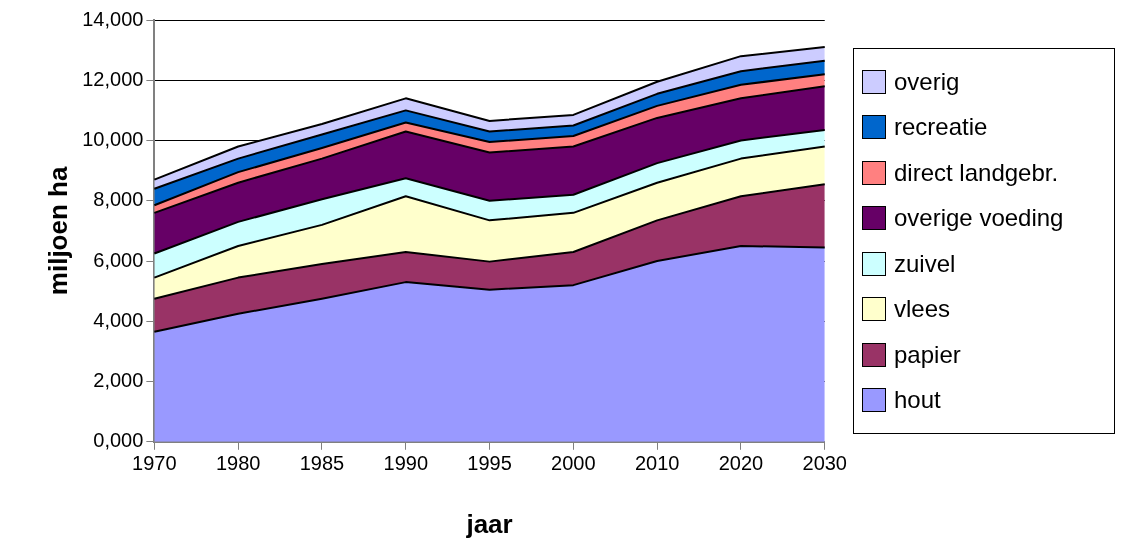  I want to click on x-tick-label: 1995, so click(489, 463).